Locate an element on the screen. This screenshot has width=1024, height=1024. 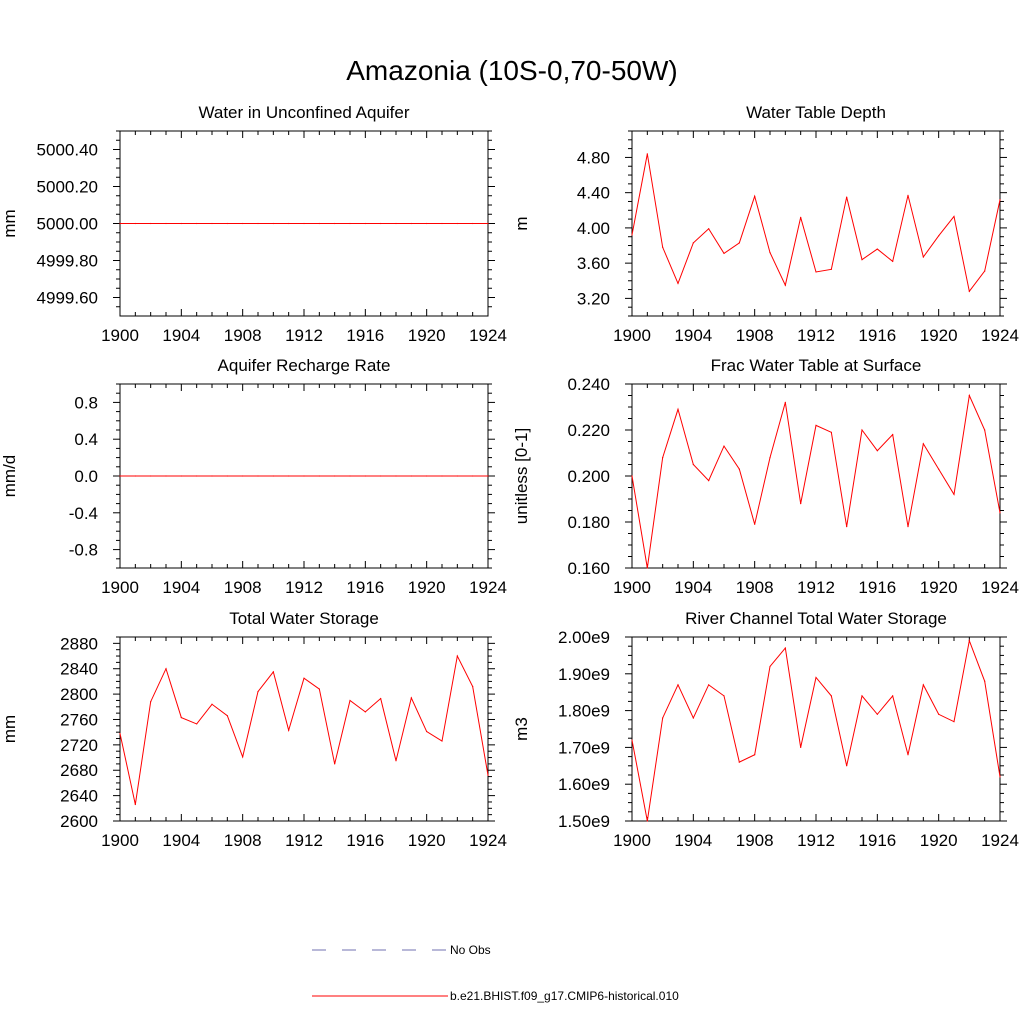
y-tick-label: 4999.80 is located at coordinates (67, 261).